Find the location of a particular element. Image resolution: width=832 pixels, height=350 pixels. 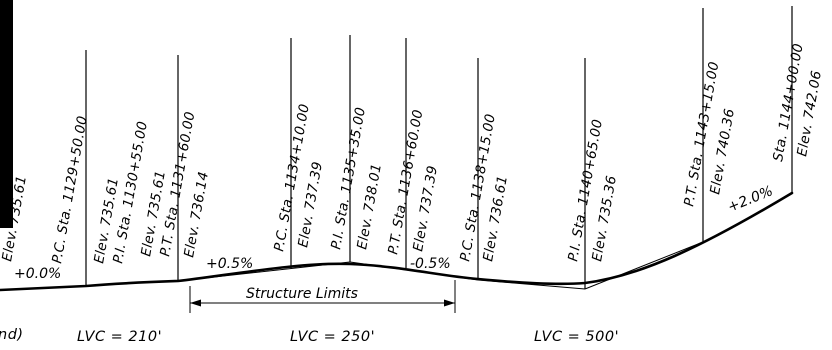

grade-pos-05-label: +0.5% is located at coordinates (229, 264).